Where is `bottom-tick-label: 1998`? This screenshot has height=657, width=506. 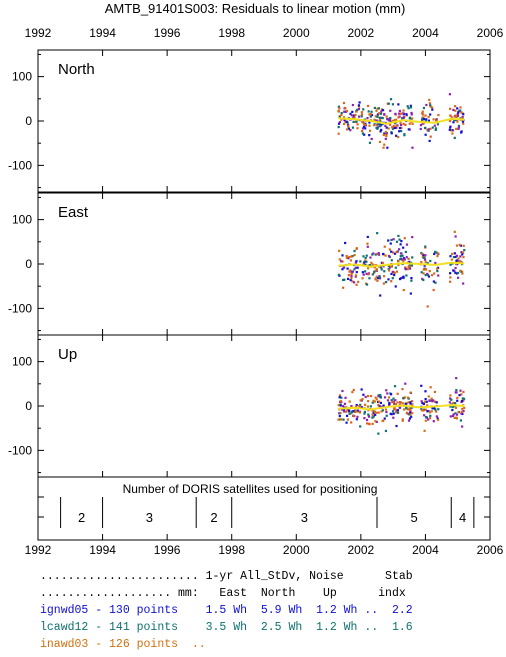
bottom-tick-label: 1998 is located at coordinates (231, 550).